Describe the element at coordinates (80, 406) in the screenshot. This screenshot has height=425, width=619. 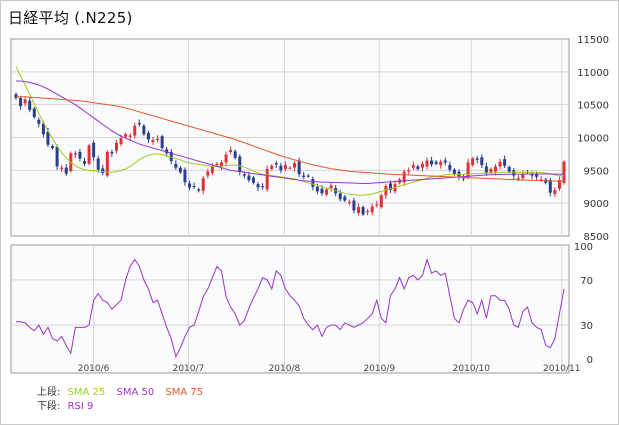
I see `legend-rsi: RSI 9` at that location.